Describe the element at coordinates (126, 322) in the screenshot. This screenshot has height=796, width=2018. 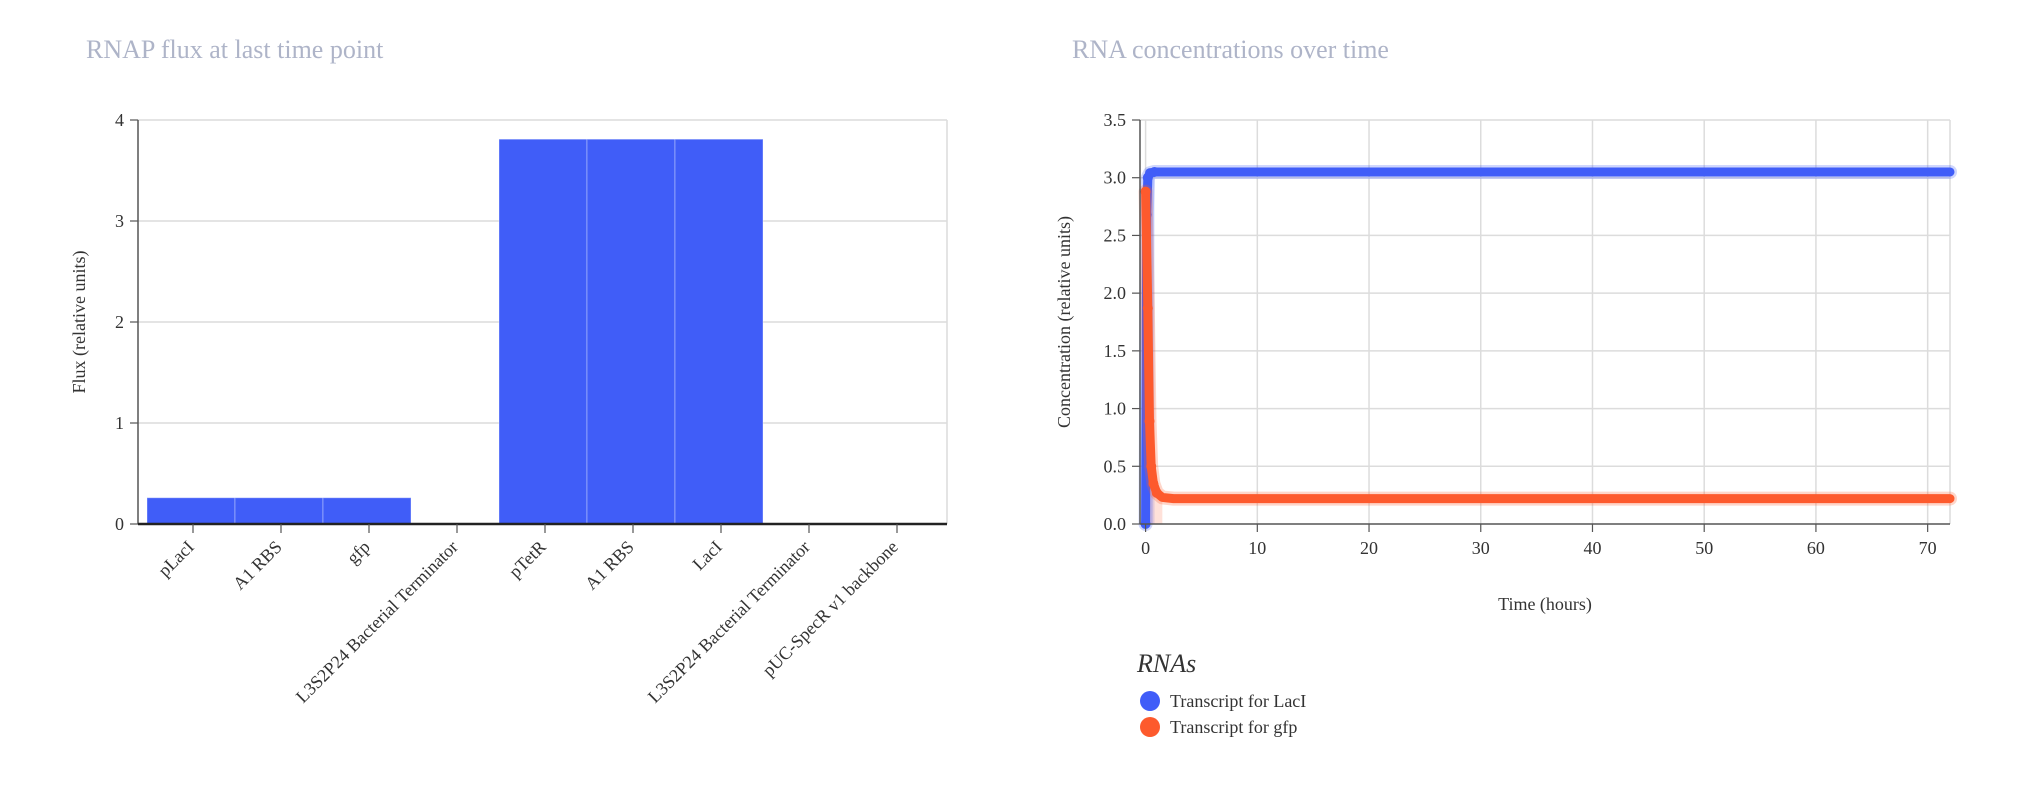
I see `bar-y-ticks: 0 1 2 3 4` at that location.